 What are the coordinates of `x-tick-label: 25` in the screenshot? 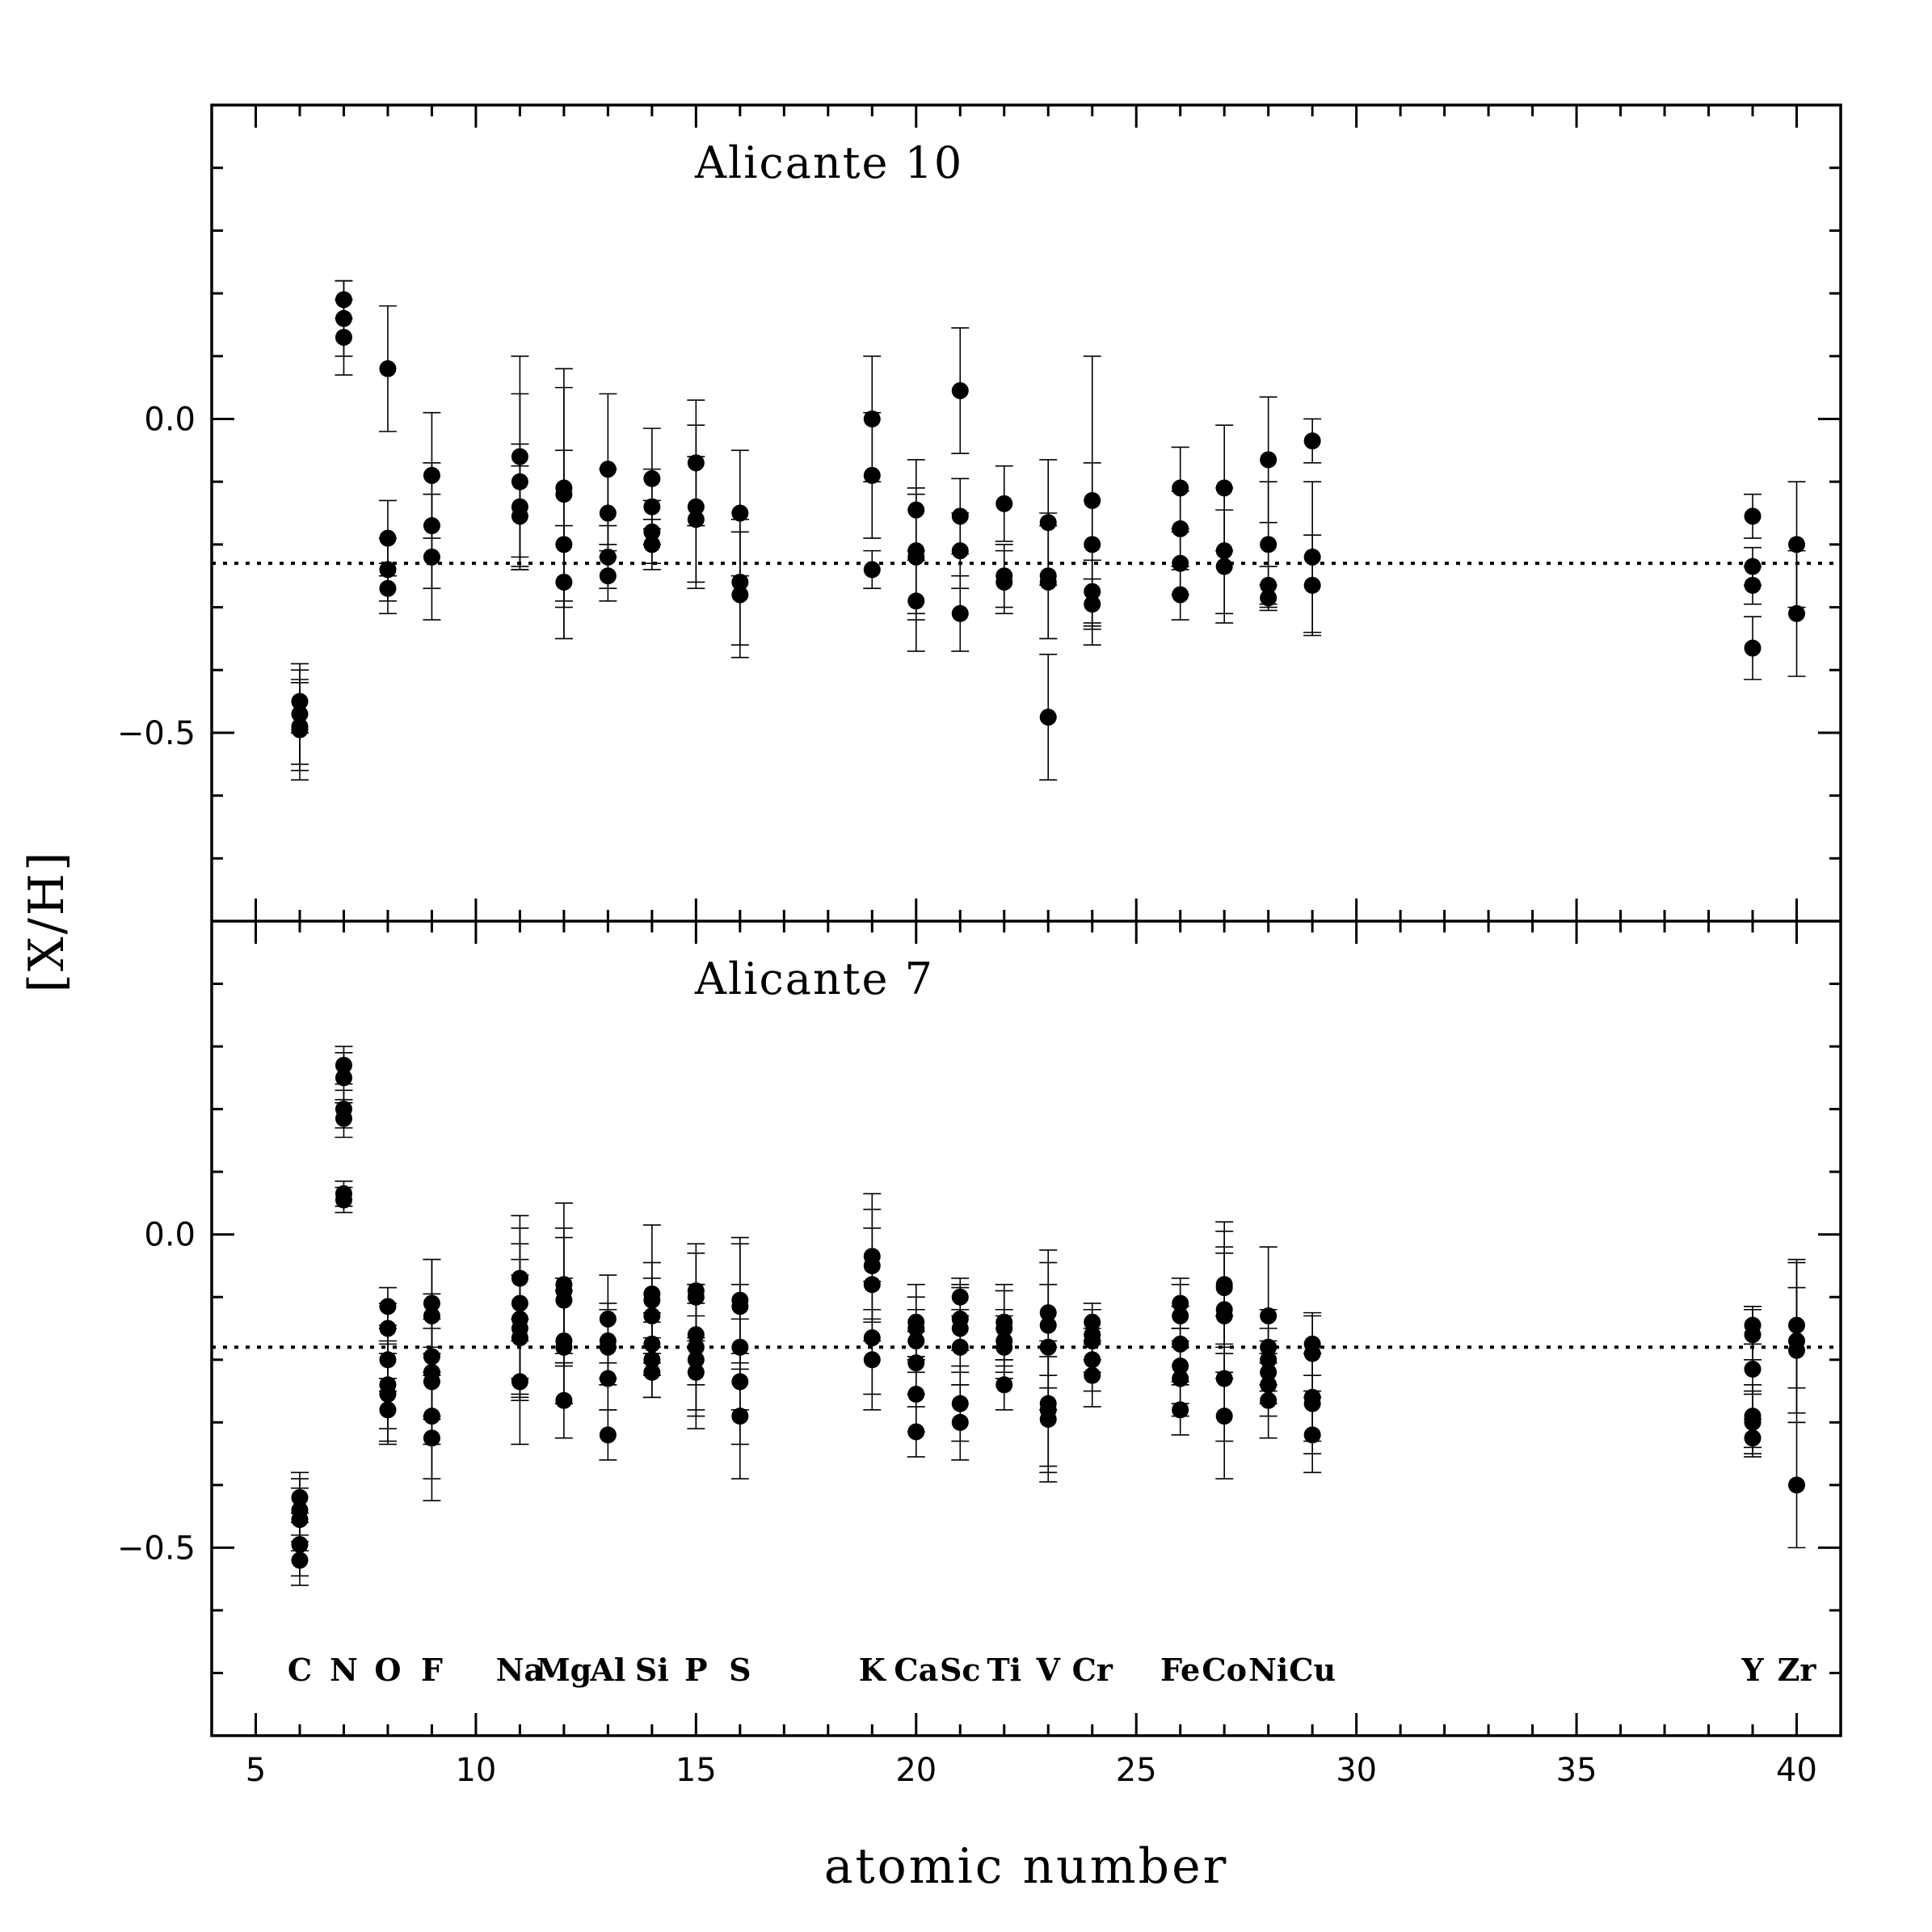 It's located at (1136, 1770).